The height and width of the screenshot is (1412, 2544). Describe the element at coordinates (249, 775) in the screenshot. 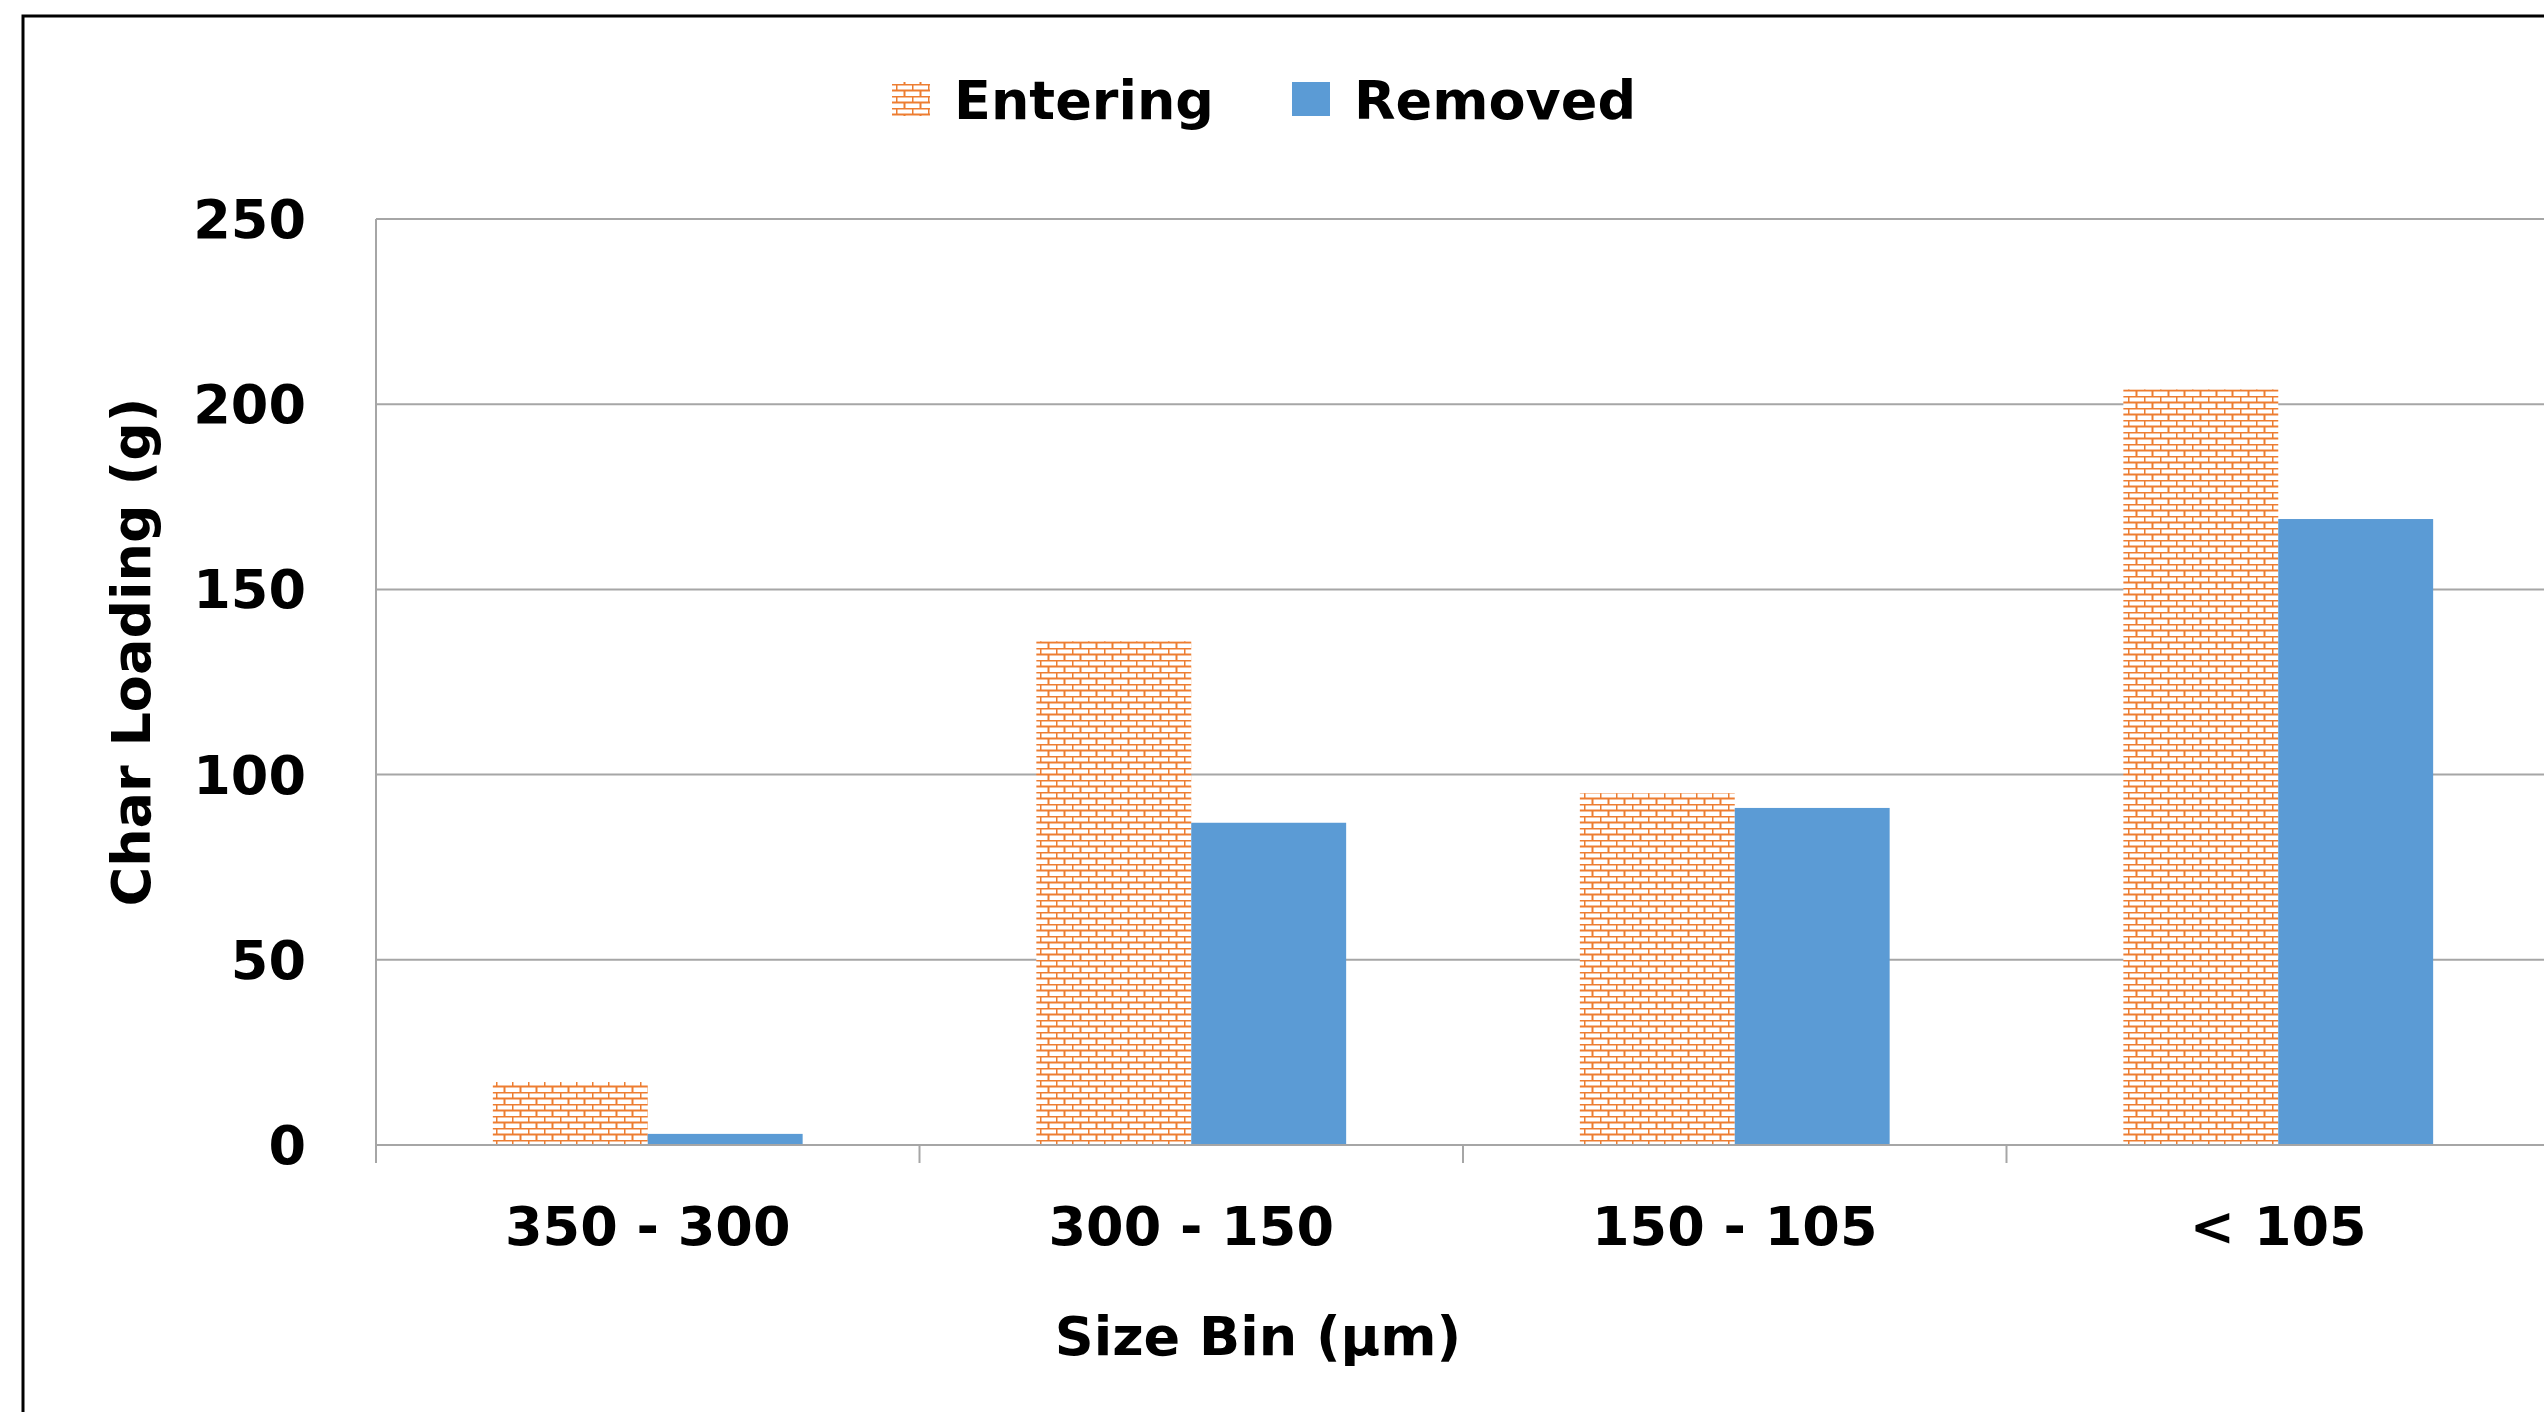

I see `y-tick-label: 100` at that location.